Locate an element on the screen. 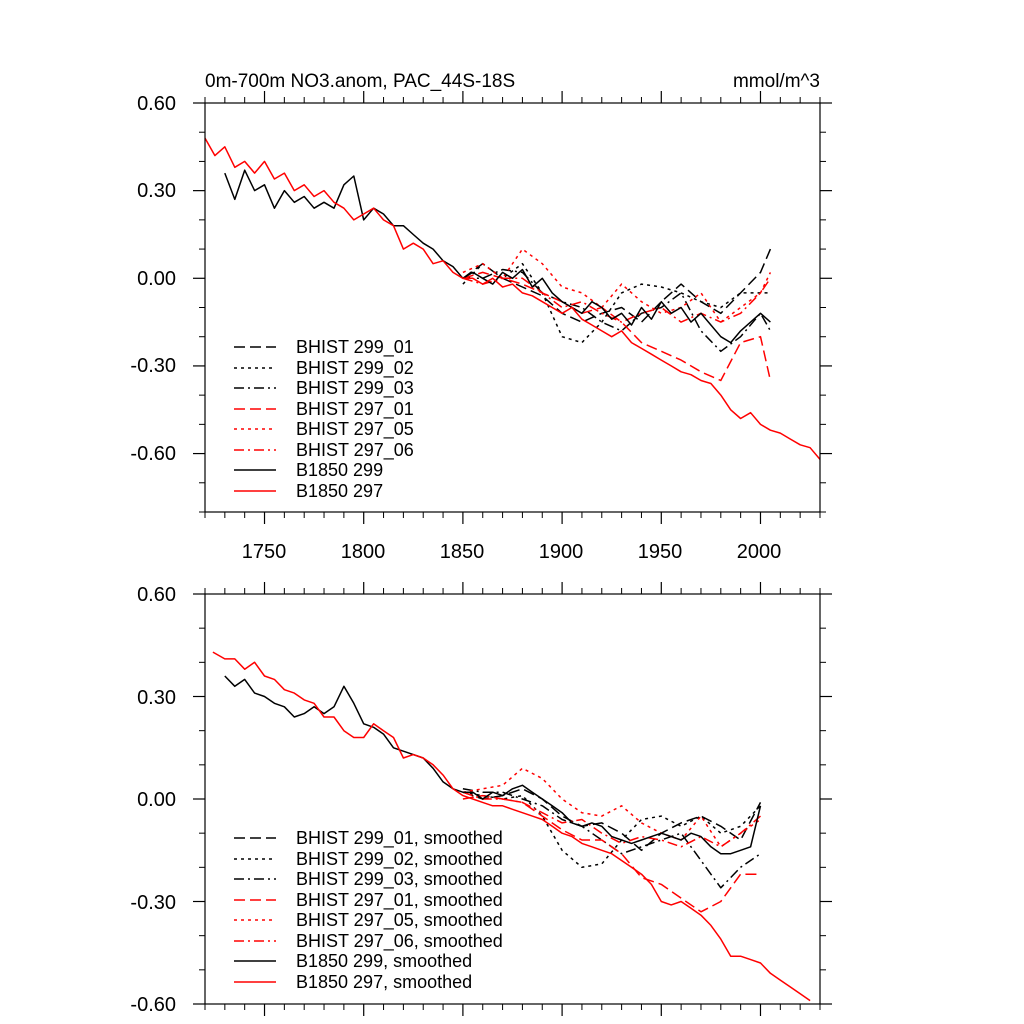 This screenshot has width=1024, height=1024. top-legend-label: BHIST 297_06 is located at coordinates (355, 450).